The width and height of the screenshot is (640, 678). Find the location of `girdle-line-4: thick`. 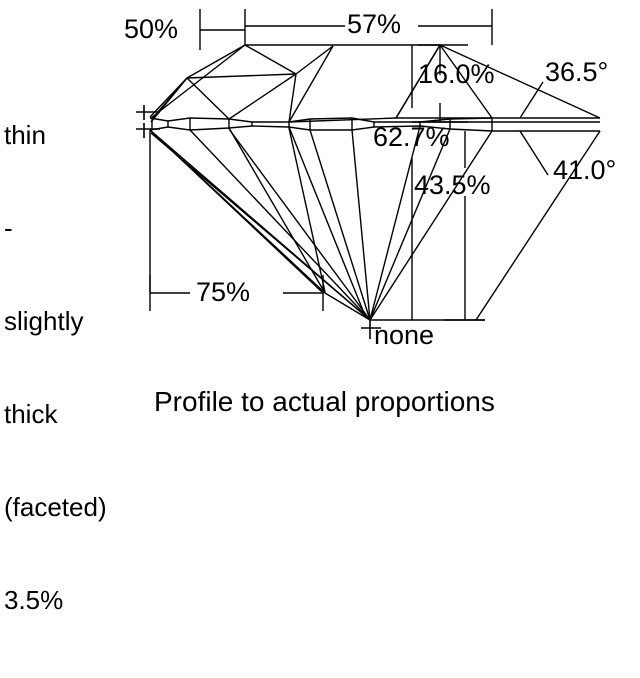

girdle-line-4: thick is located at coordinates (31, 414).